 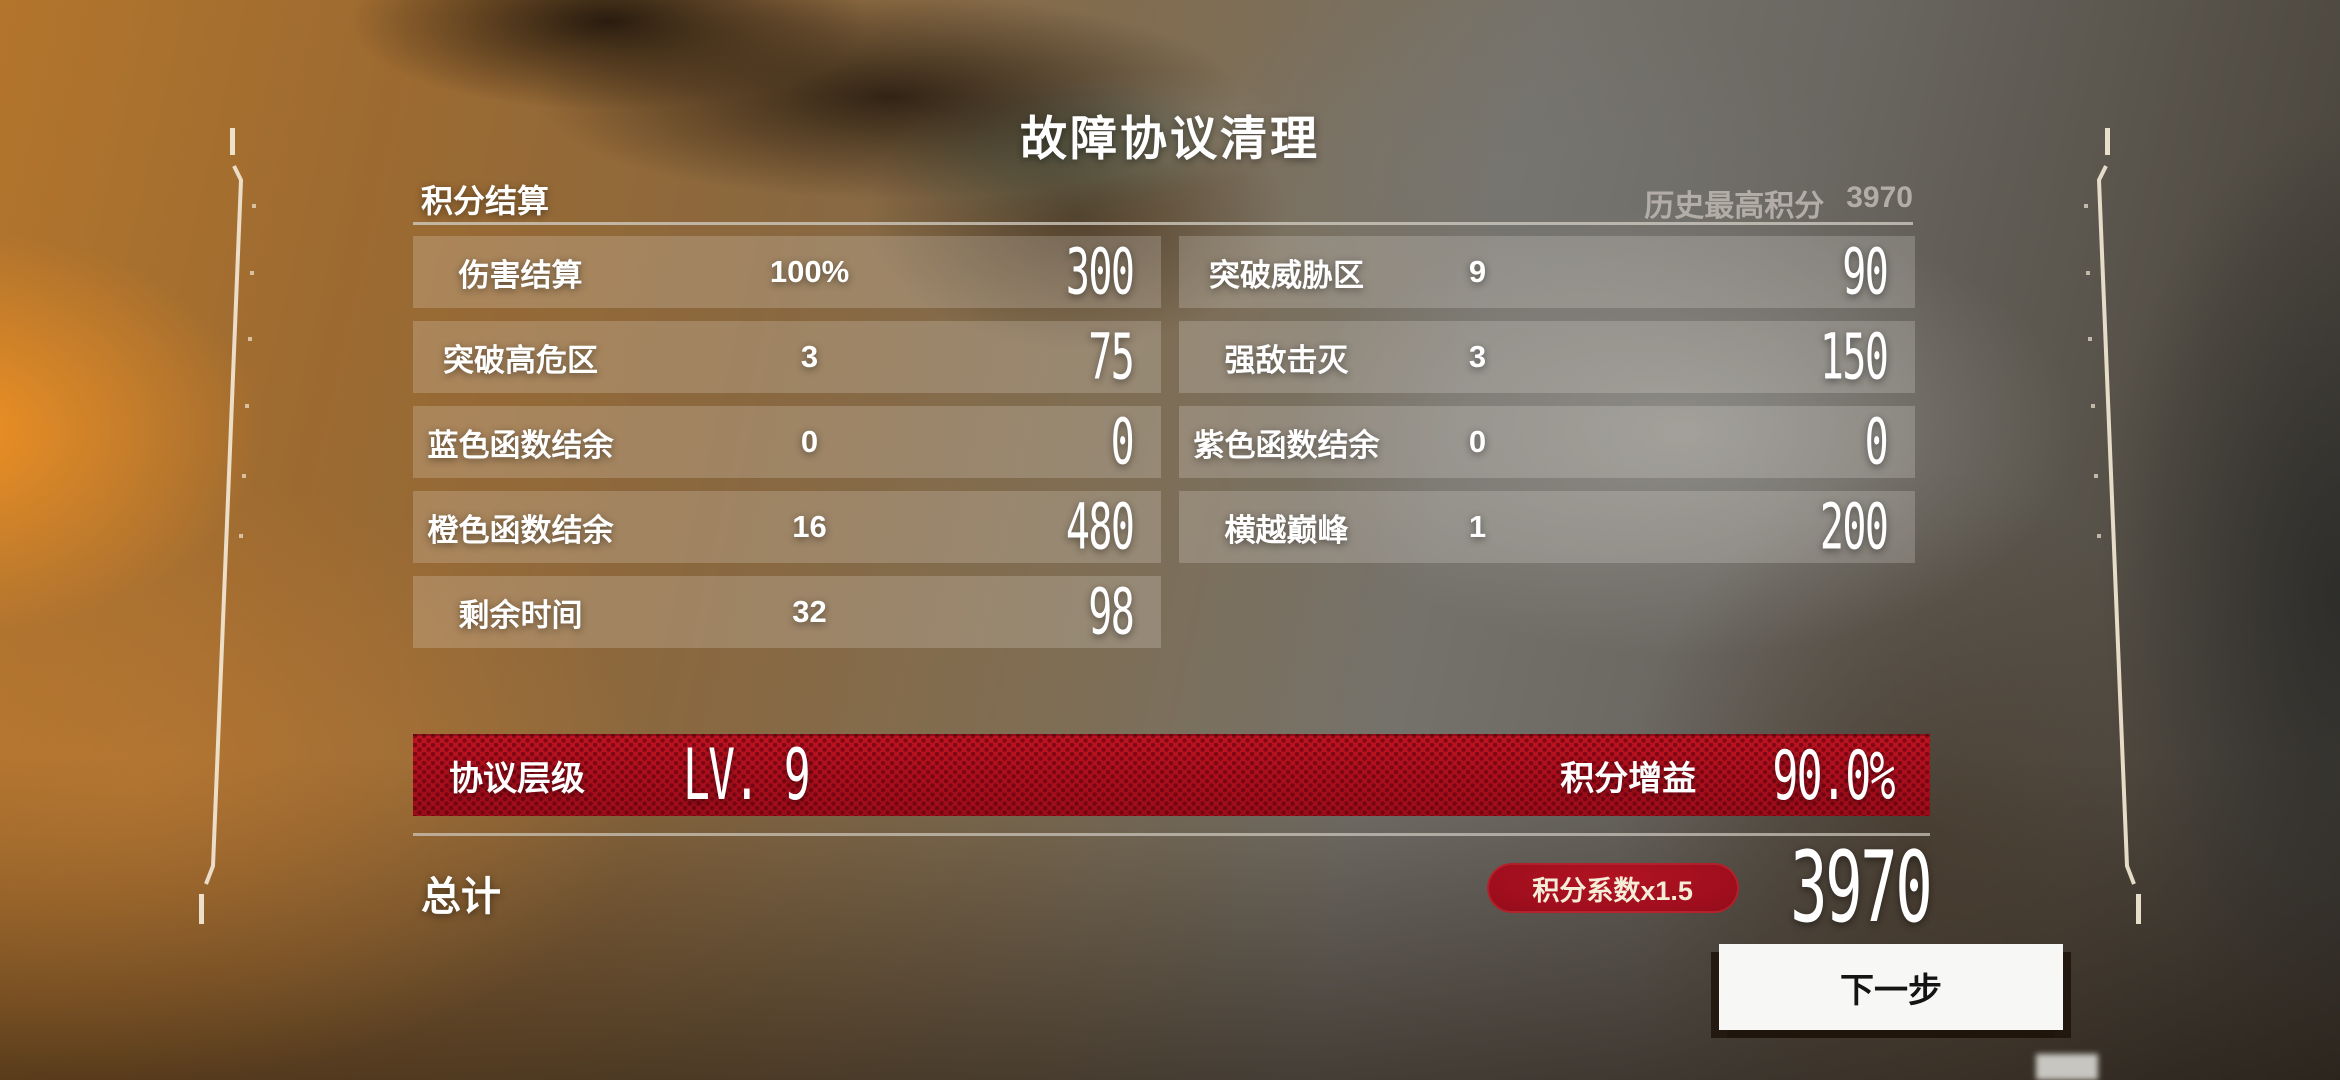 I want to click on score-row-points: 90, so click(x=1865, y=272).